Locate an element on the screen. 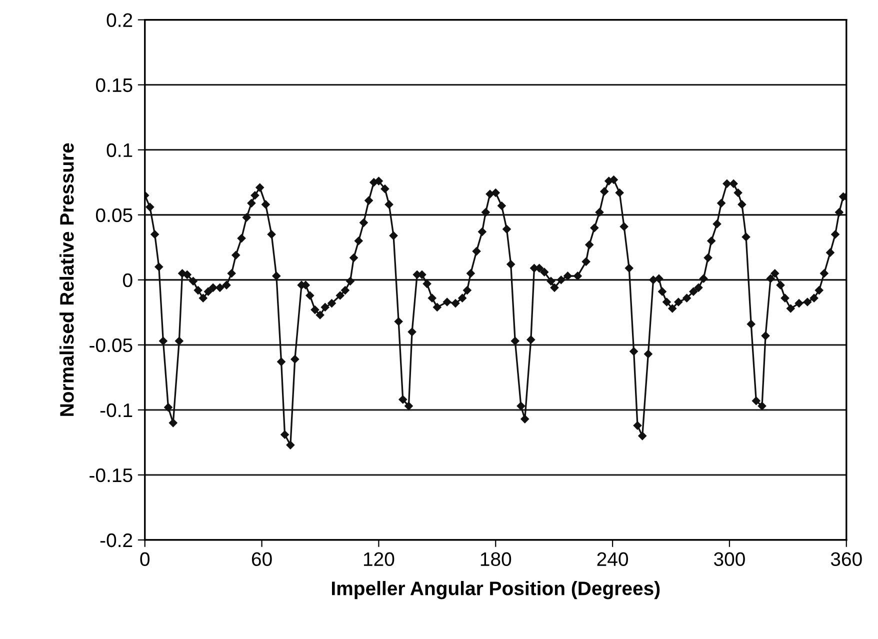 This screenshot has width=878, height=639. x-tick-label: 300 is located at coordinates (729, 559).